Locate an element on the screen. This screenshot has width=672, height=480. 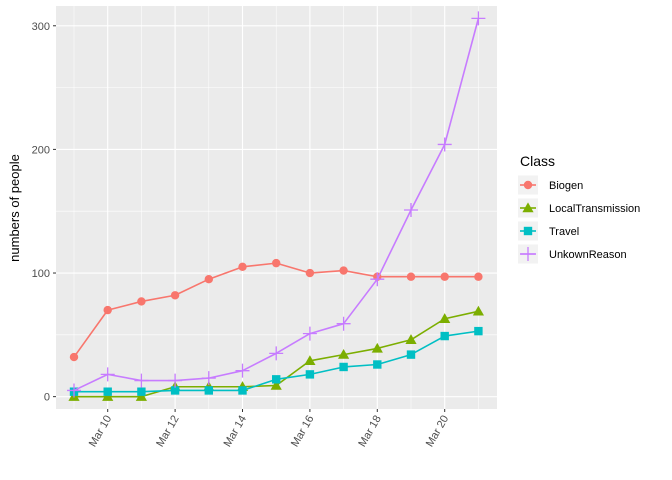
legend-label-biogen: Biogen is located at coordinates (566, 186).